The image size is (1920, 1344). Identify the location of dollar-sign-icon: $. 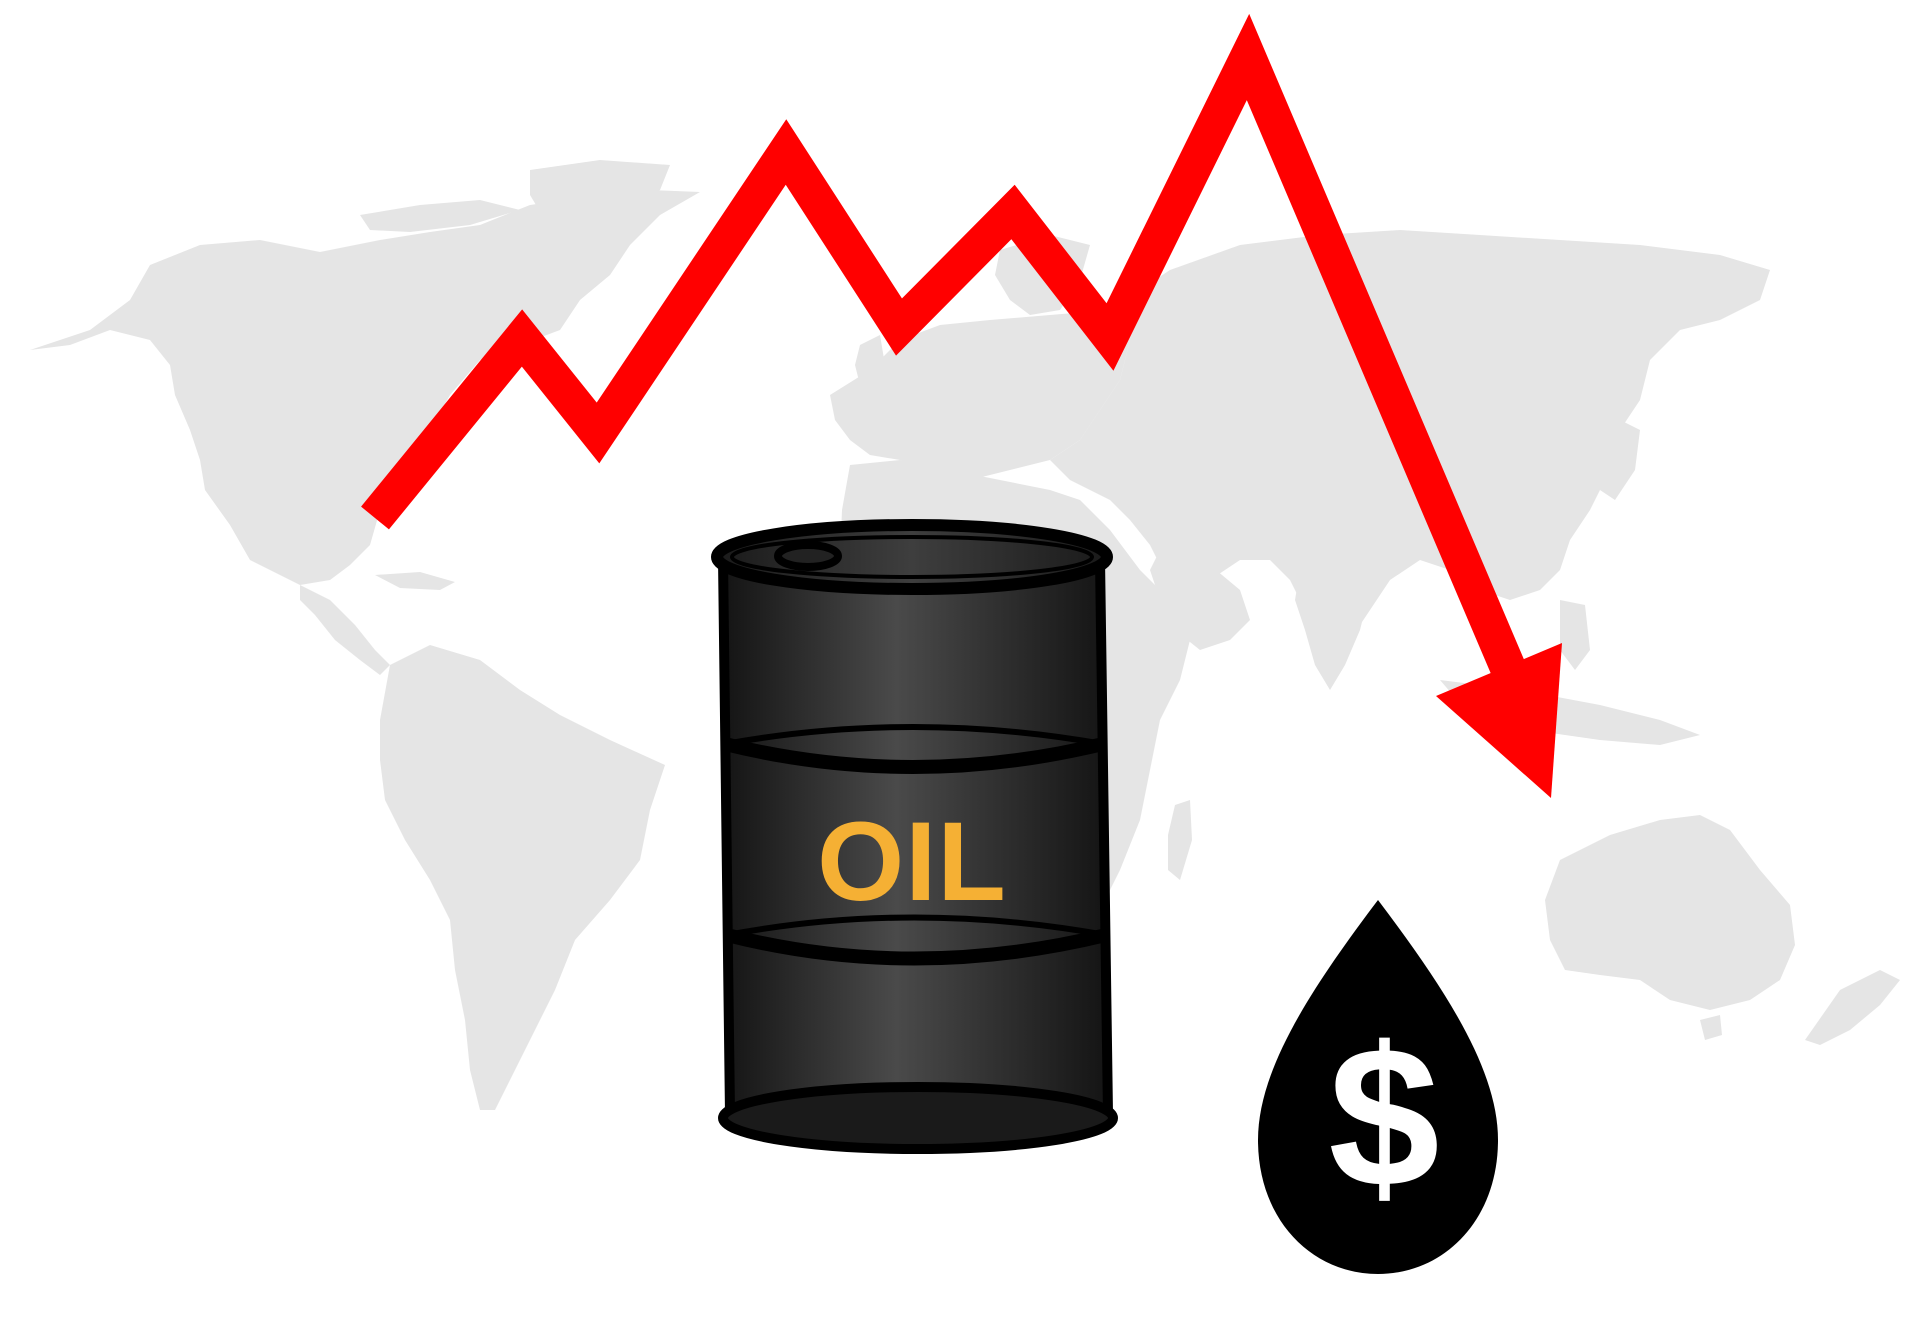
(1383, 1117).